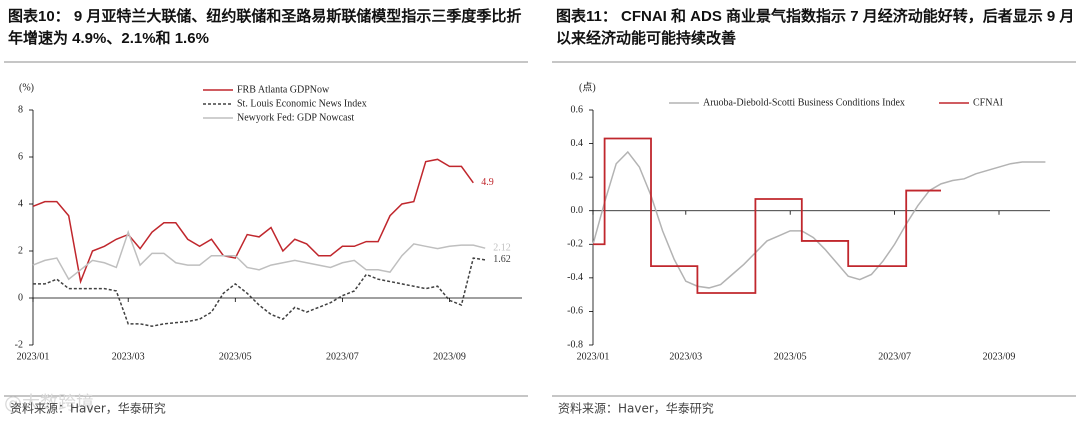  What do you see at coordinates (502, 259) in the screenshot?
I see `end-label: 1.62` at bounding box center [502, 259].